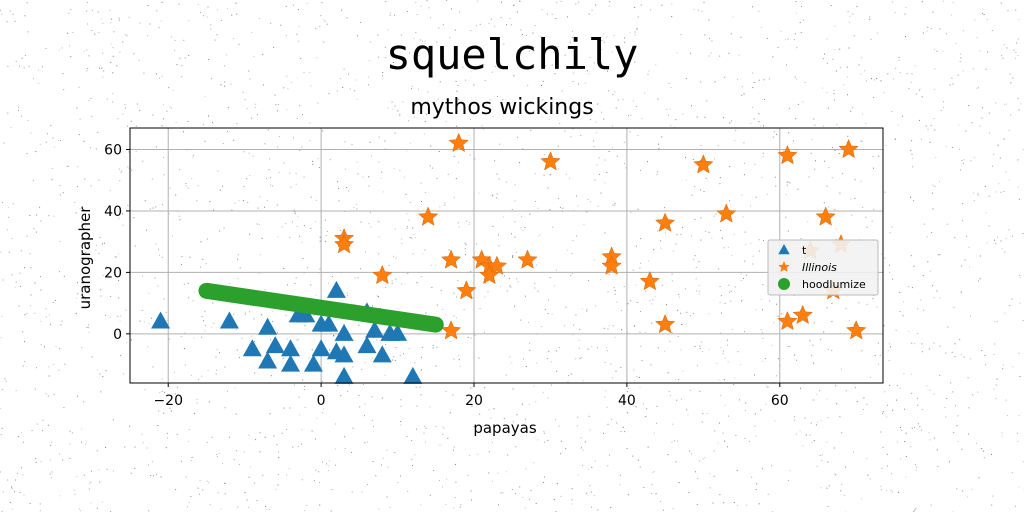  I want to click on legend-star-icon, so click(784, 266).